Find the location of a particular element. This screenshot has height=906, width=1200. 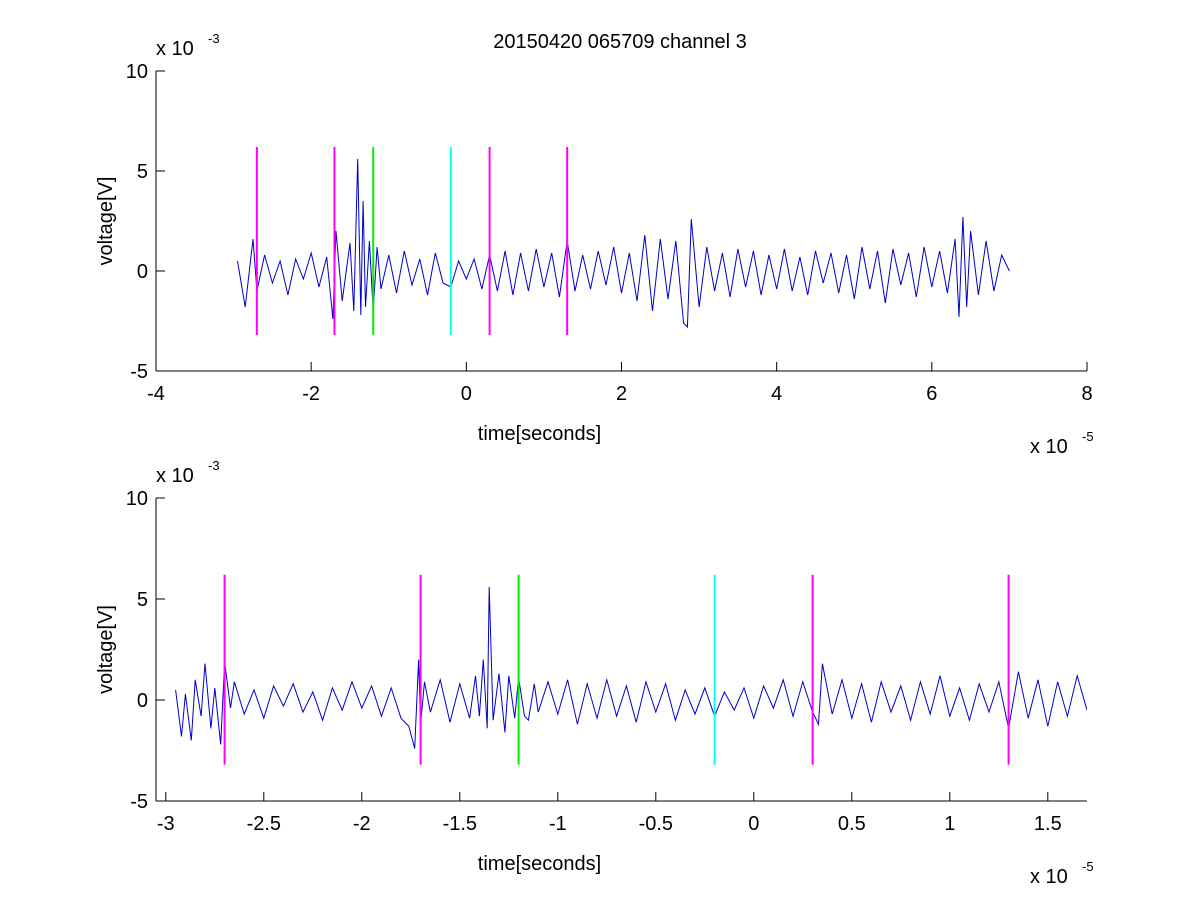

x-tick-label: -1 is located at coordinates (558, 824).